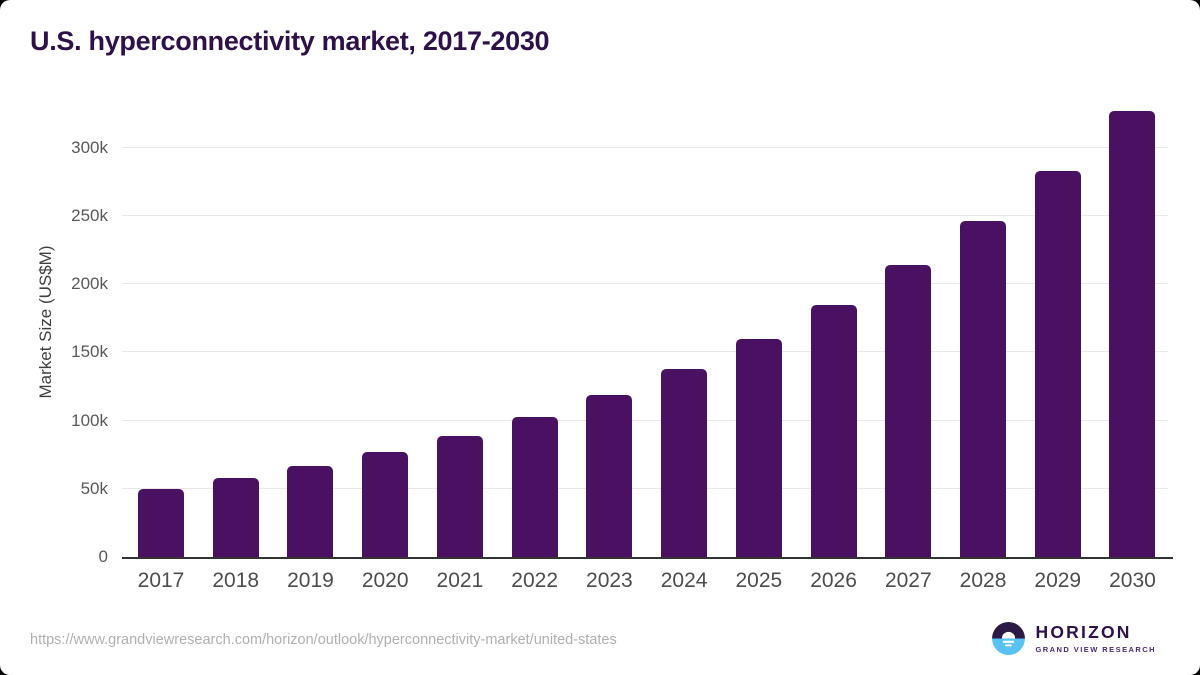 The image size is (1200, 675). I want to click on y-tick-label-0: 0, so click(103, 556).